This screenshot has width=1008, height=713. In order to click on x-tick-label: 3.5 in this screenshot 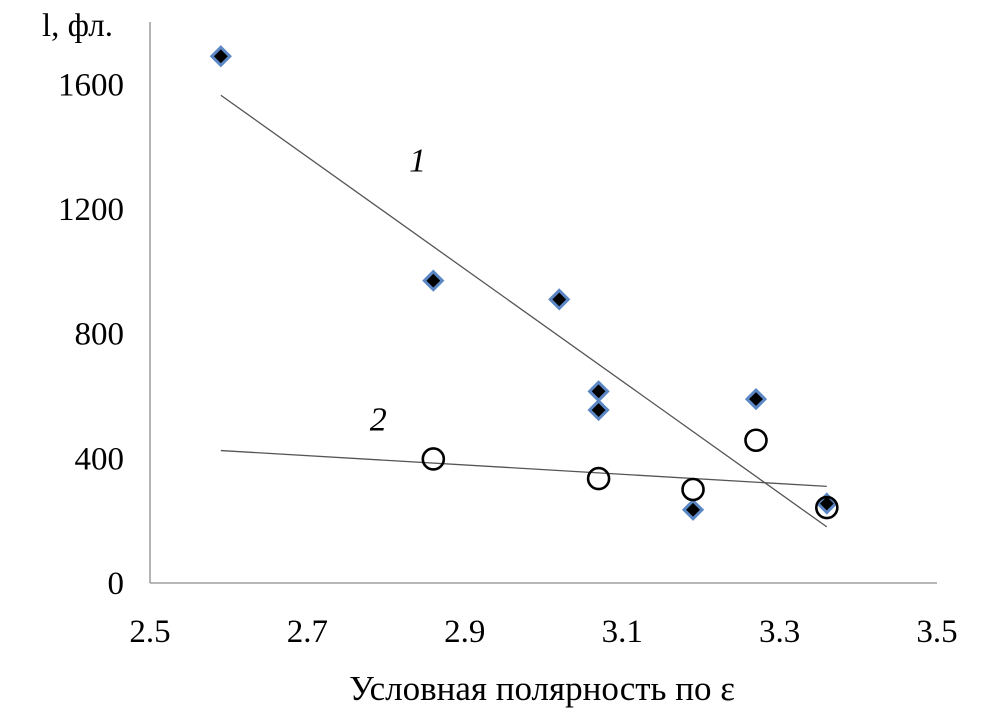, I will do `click(936, 632)`.